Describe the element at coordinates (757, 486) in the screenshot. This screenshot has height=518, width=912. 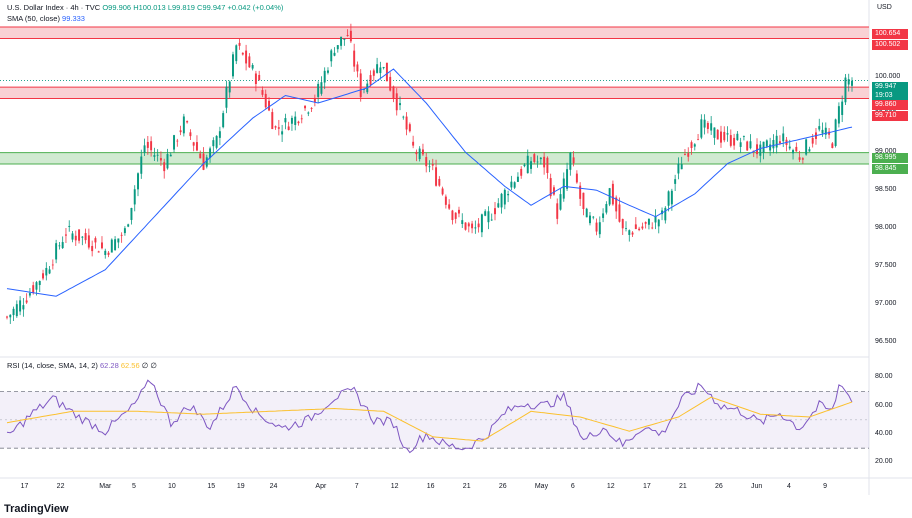
I see `time-tick: Jun` at that location.